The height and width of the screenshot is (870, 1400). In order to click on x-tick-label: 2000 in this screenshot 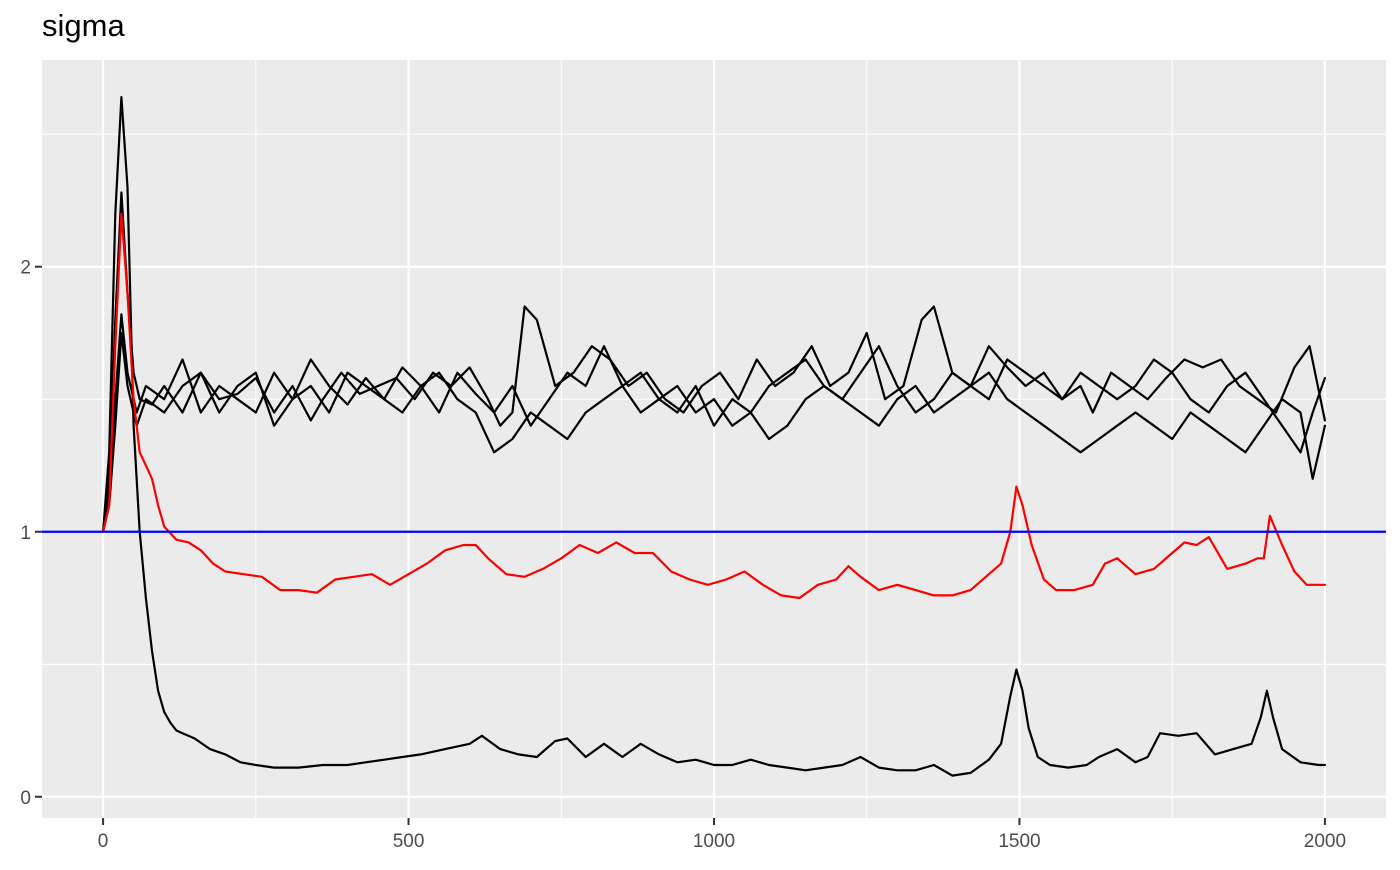, I will do `click(1325, 841)`.